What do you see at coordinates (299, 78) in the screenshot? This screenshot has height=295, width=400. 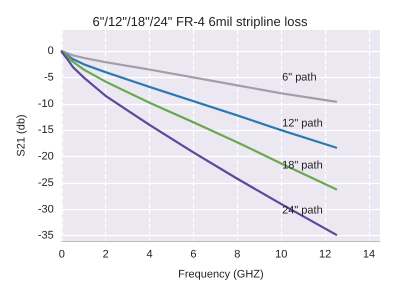 I see `series-label: 6" path` at bounding box center [299, 78].